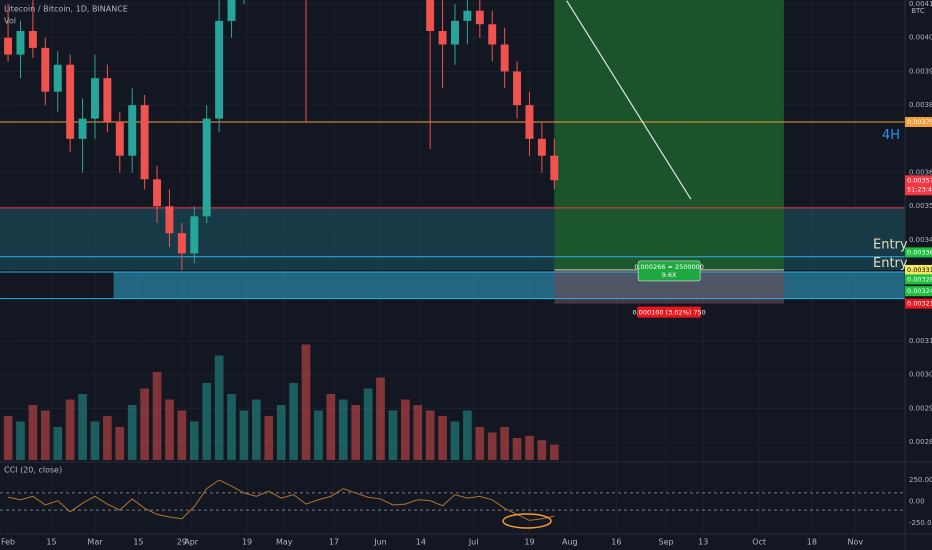  Describe the element at coordinates (812, 542) in the screenshot. I see `x-tick-label: 18` at that location.